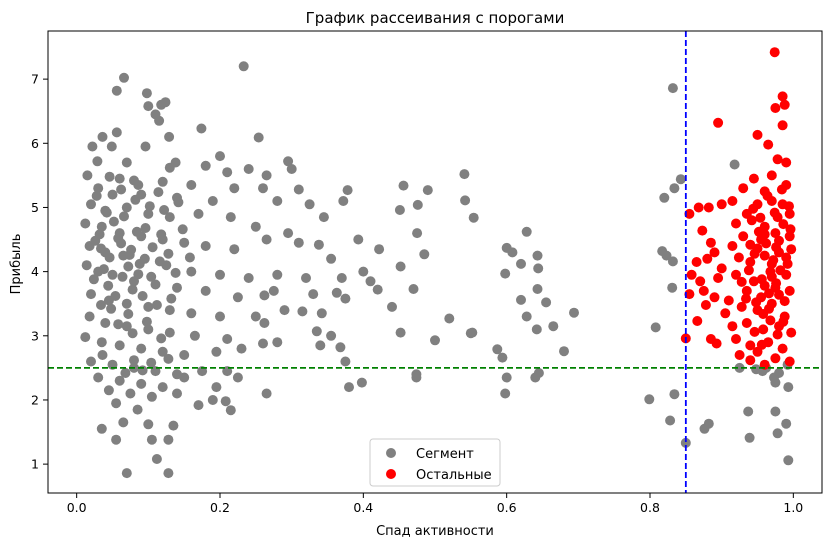 The width and height of the screenshot is (833, 547). I want to click on y-tick-label: 3, so click(35, 335).